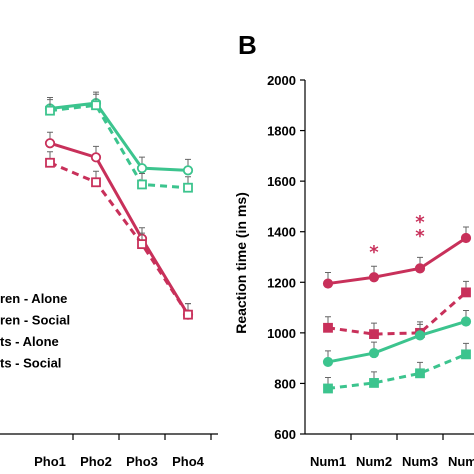 The image size is (474, 474). What do you see at coordinates (466, 354) in the screenshot?
I see `point-adults-social-num4` at bounding box center [466, 354].